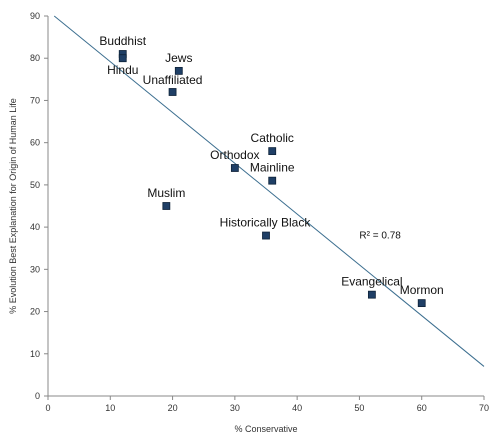 The image size is (500, 439). I want to click on x-tick-label: 60, so click(422, 408).